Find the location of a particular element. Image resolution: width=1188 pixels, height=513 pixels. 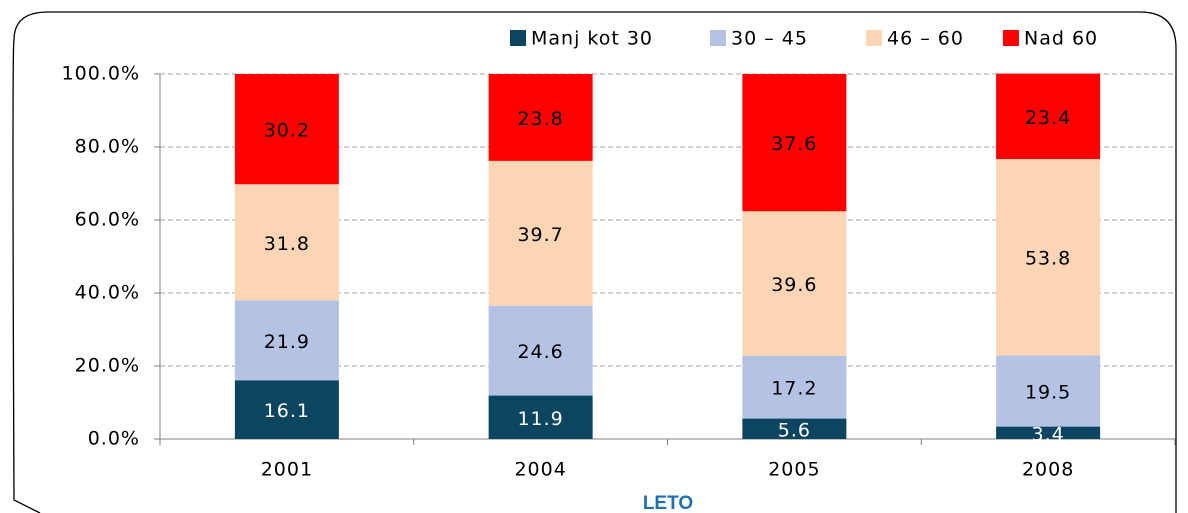

data-label: 53.8 is located at coordinates (1048, 259).